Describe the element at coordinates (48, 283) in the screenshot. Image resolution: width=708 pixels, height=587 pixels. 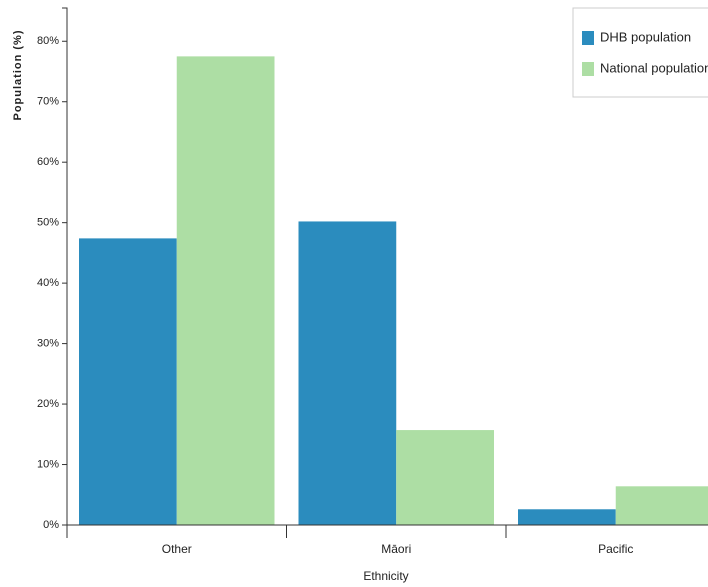
I see `y-tick-label: 40%` at that location.